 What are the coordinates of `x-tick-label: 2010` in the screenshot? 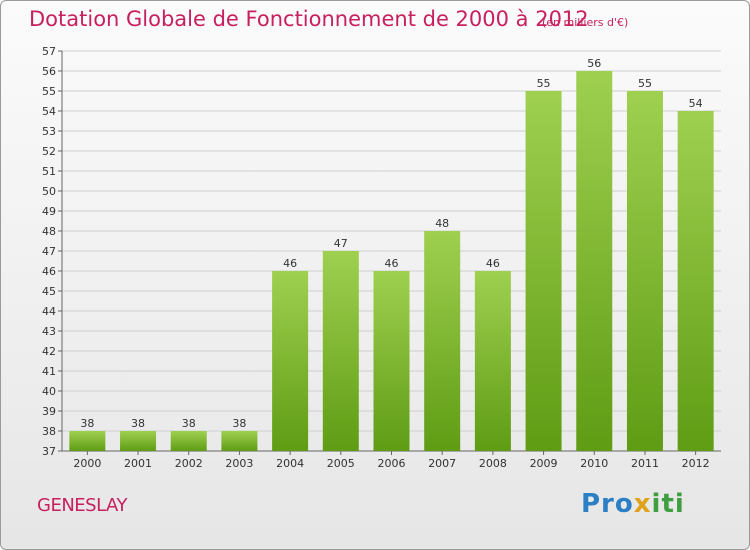 It's located at (594, 463).